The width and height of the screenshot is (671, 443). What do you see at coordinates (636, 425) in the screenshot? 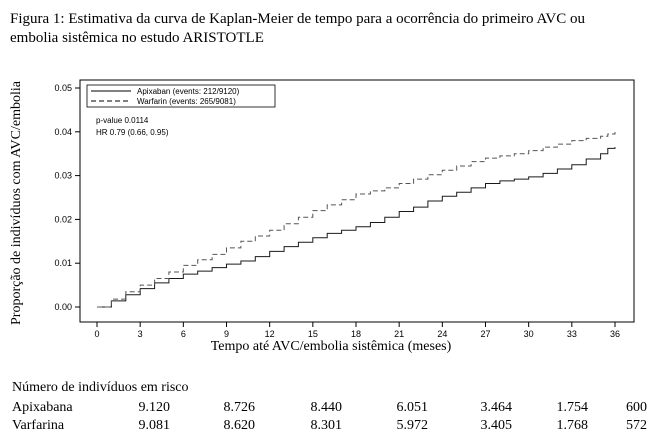
I see `risk-cell: 572` at bounding box center [636, 425].